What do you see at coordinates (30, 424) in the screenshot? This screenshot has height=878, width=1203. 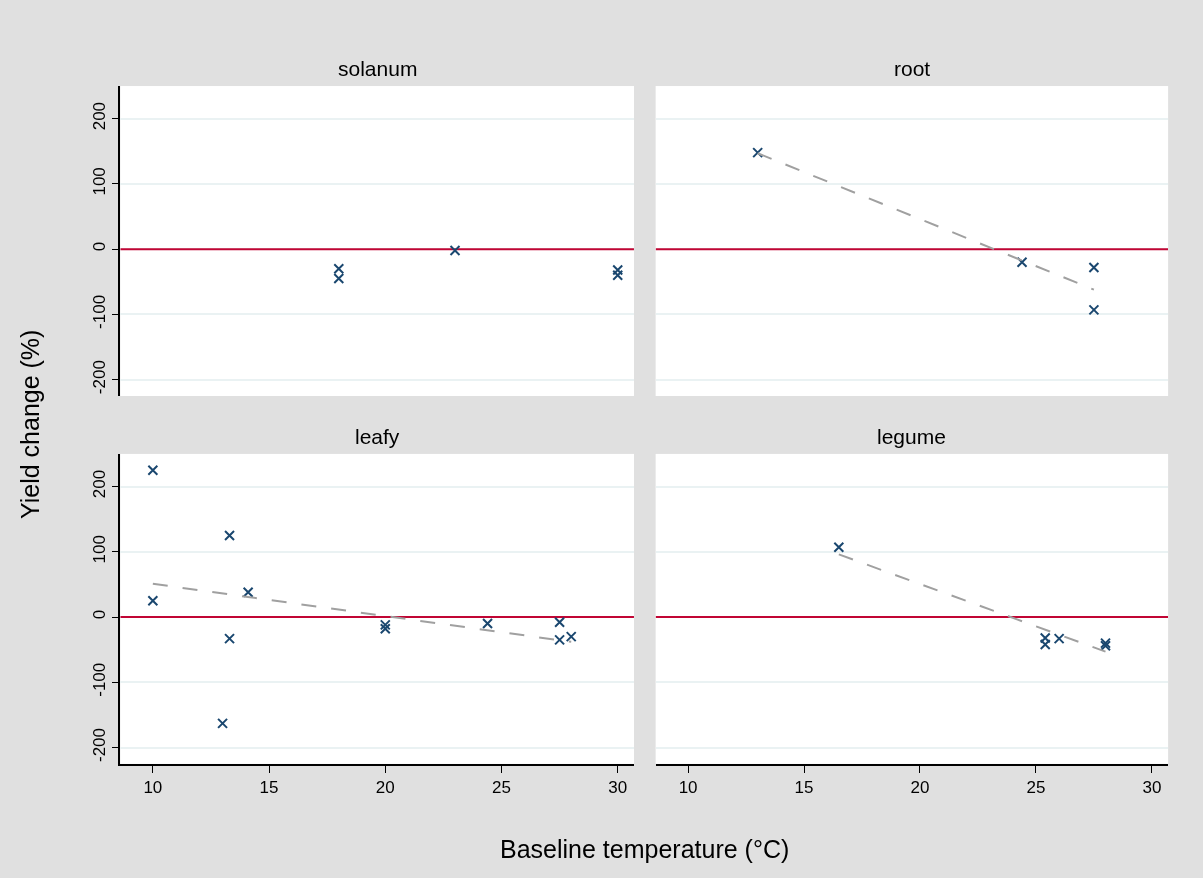 I see `y-axis-title: Yield change (%)` at bounding box center [30, 424].